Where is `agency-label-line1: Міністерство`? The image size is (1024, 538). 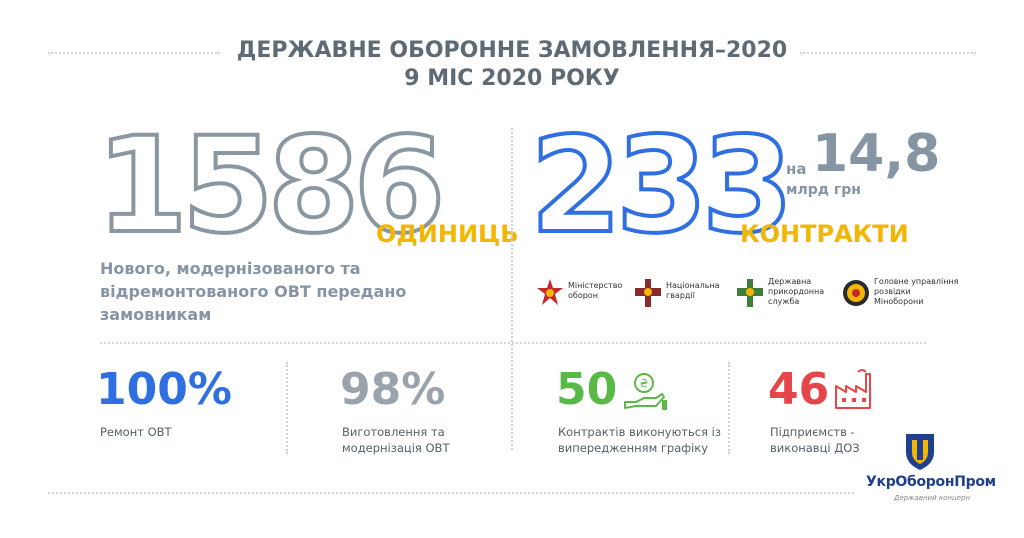
agency-label-line1: Міністерство is located at coordinates (595, 285).